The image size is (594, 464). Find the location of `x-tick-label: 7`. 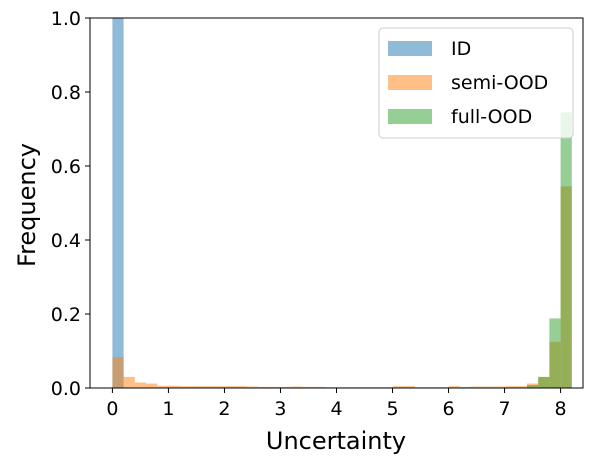

x-tick-label: 7 is located at coordinates (505, 409).